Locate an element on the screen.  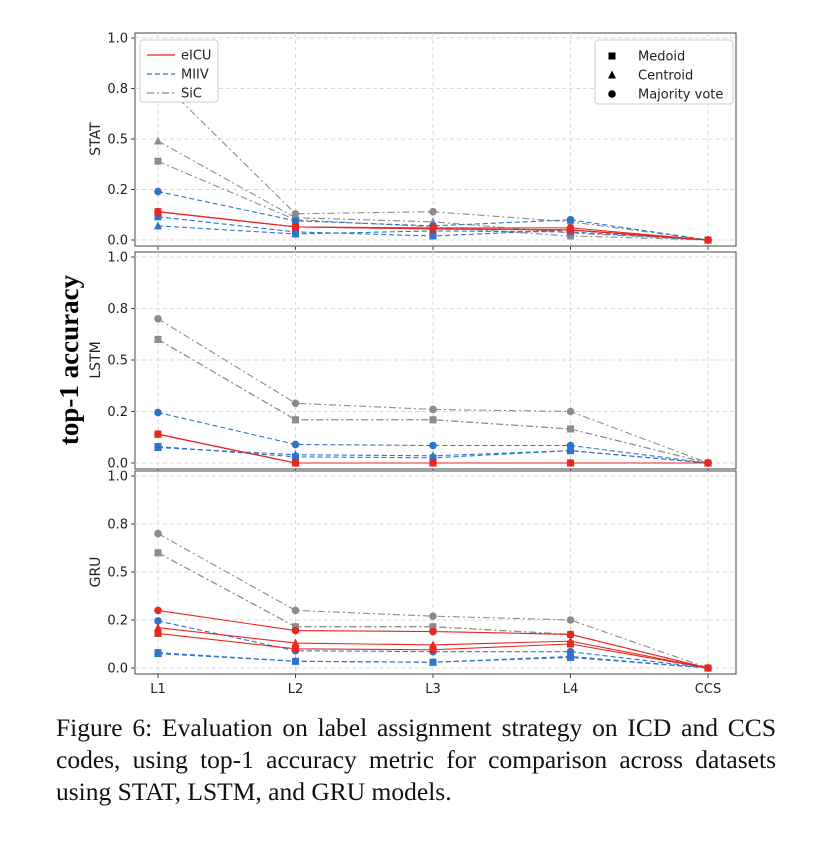
x-tick-label: L1 is located at coordinates (158, 689).